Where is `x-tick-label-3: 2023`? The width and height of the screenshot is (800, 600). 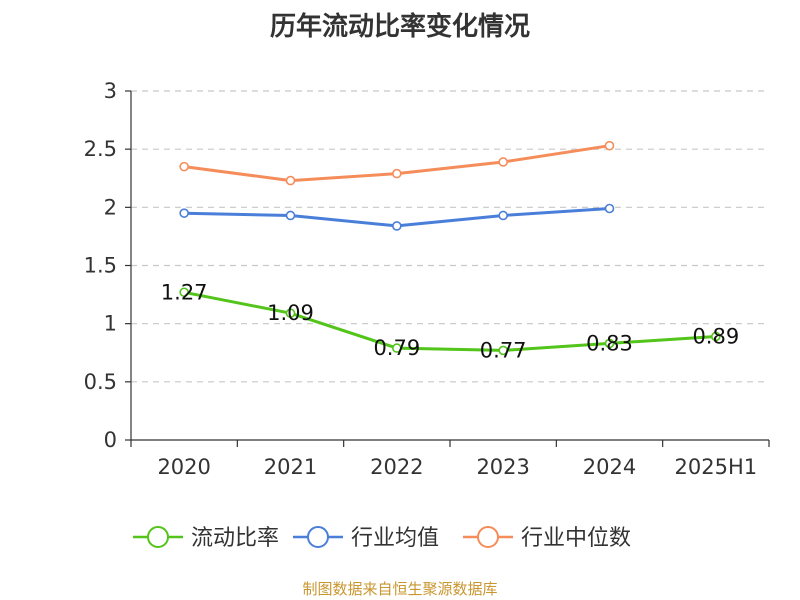
x-tick-label-3: 2023 is located at coordinates (502, 467).